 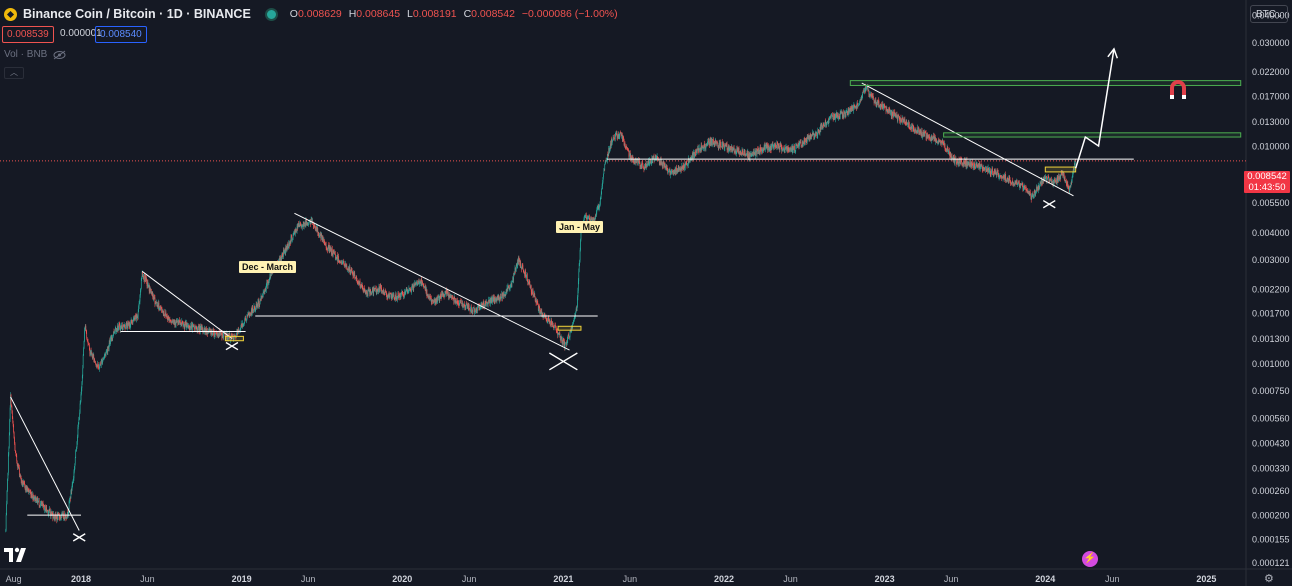 What do you see at coordinates (580, 227) in the screenshot?
I see `note-jan-may: Jan - May` at bounding box center [580, 227].